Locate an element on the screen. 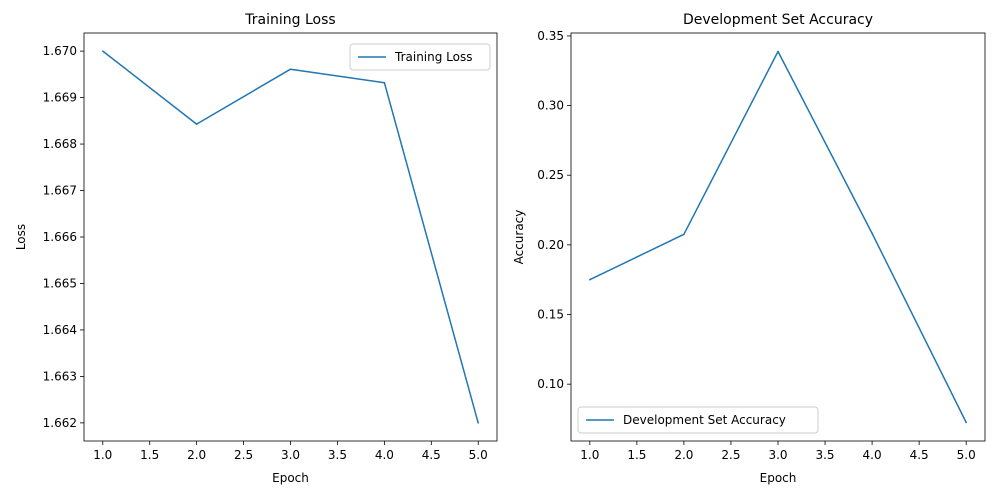 The width and height of the screenshot is (1000, 504). y-tick-label: 0.25 is located at coordinates (550, 175).